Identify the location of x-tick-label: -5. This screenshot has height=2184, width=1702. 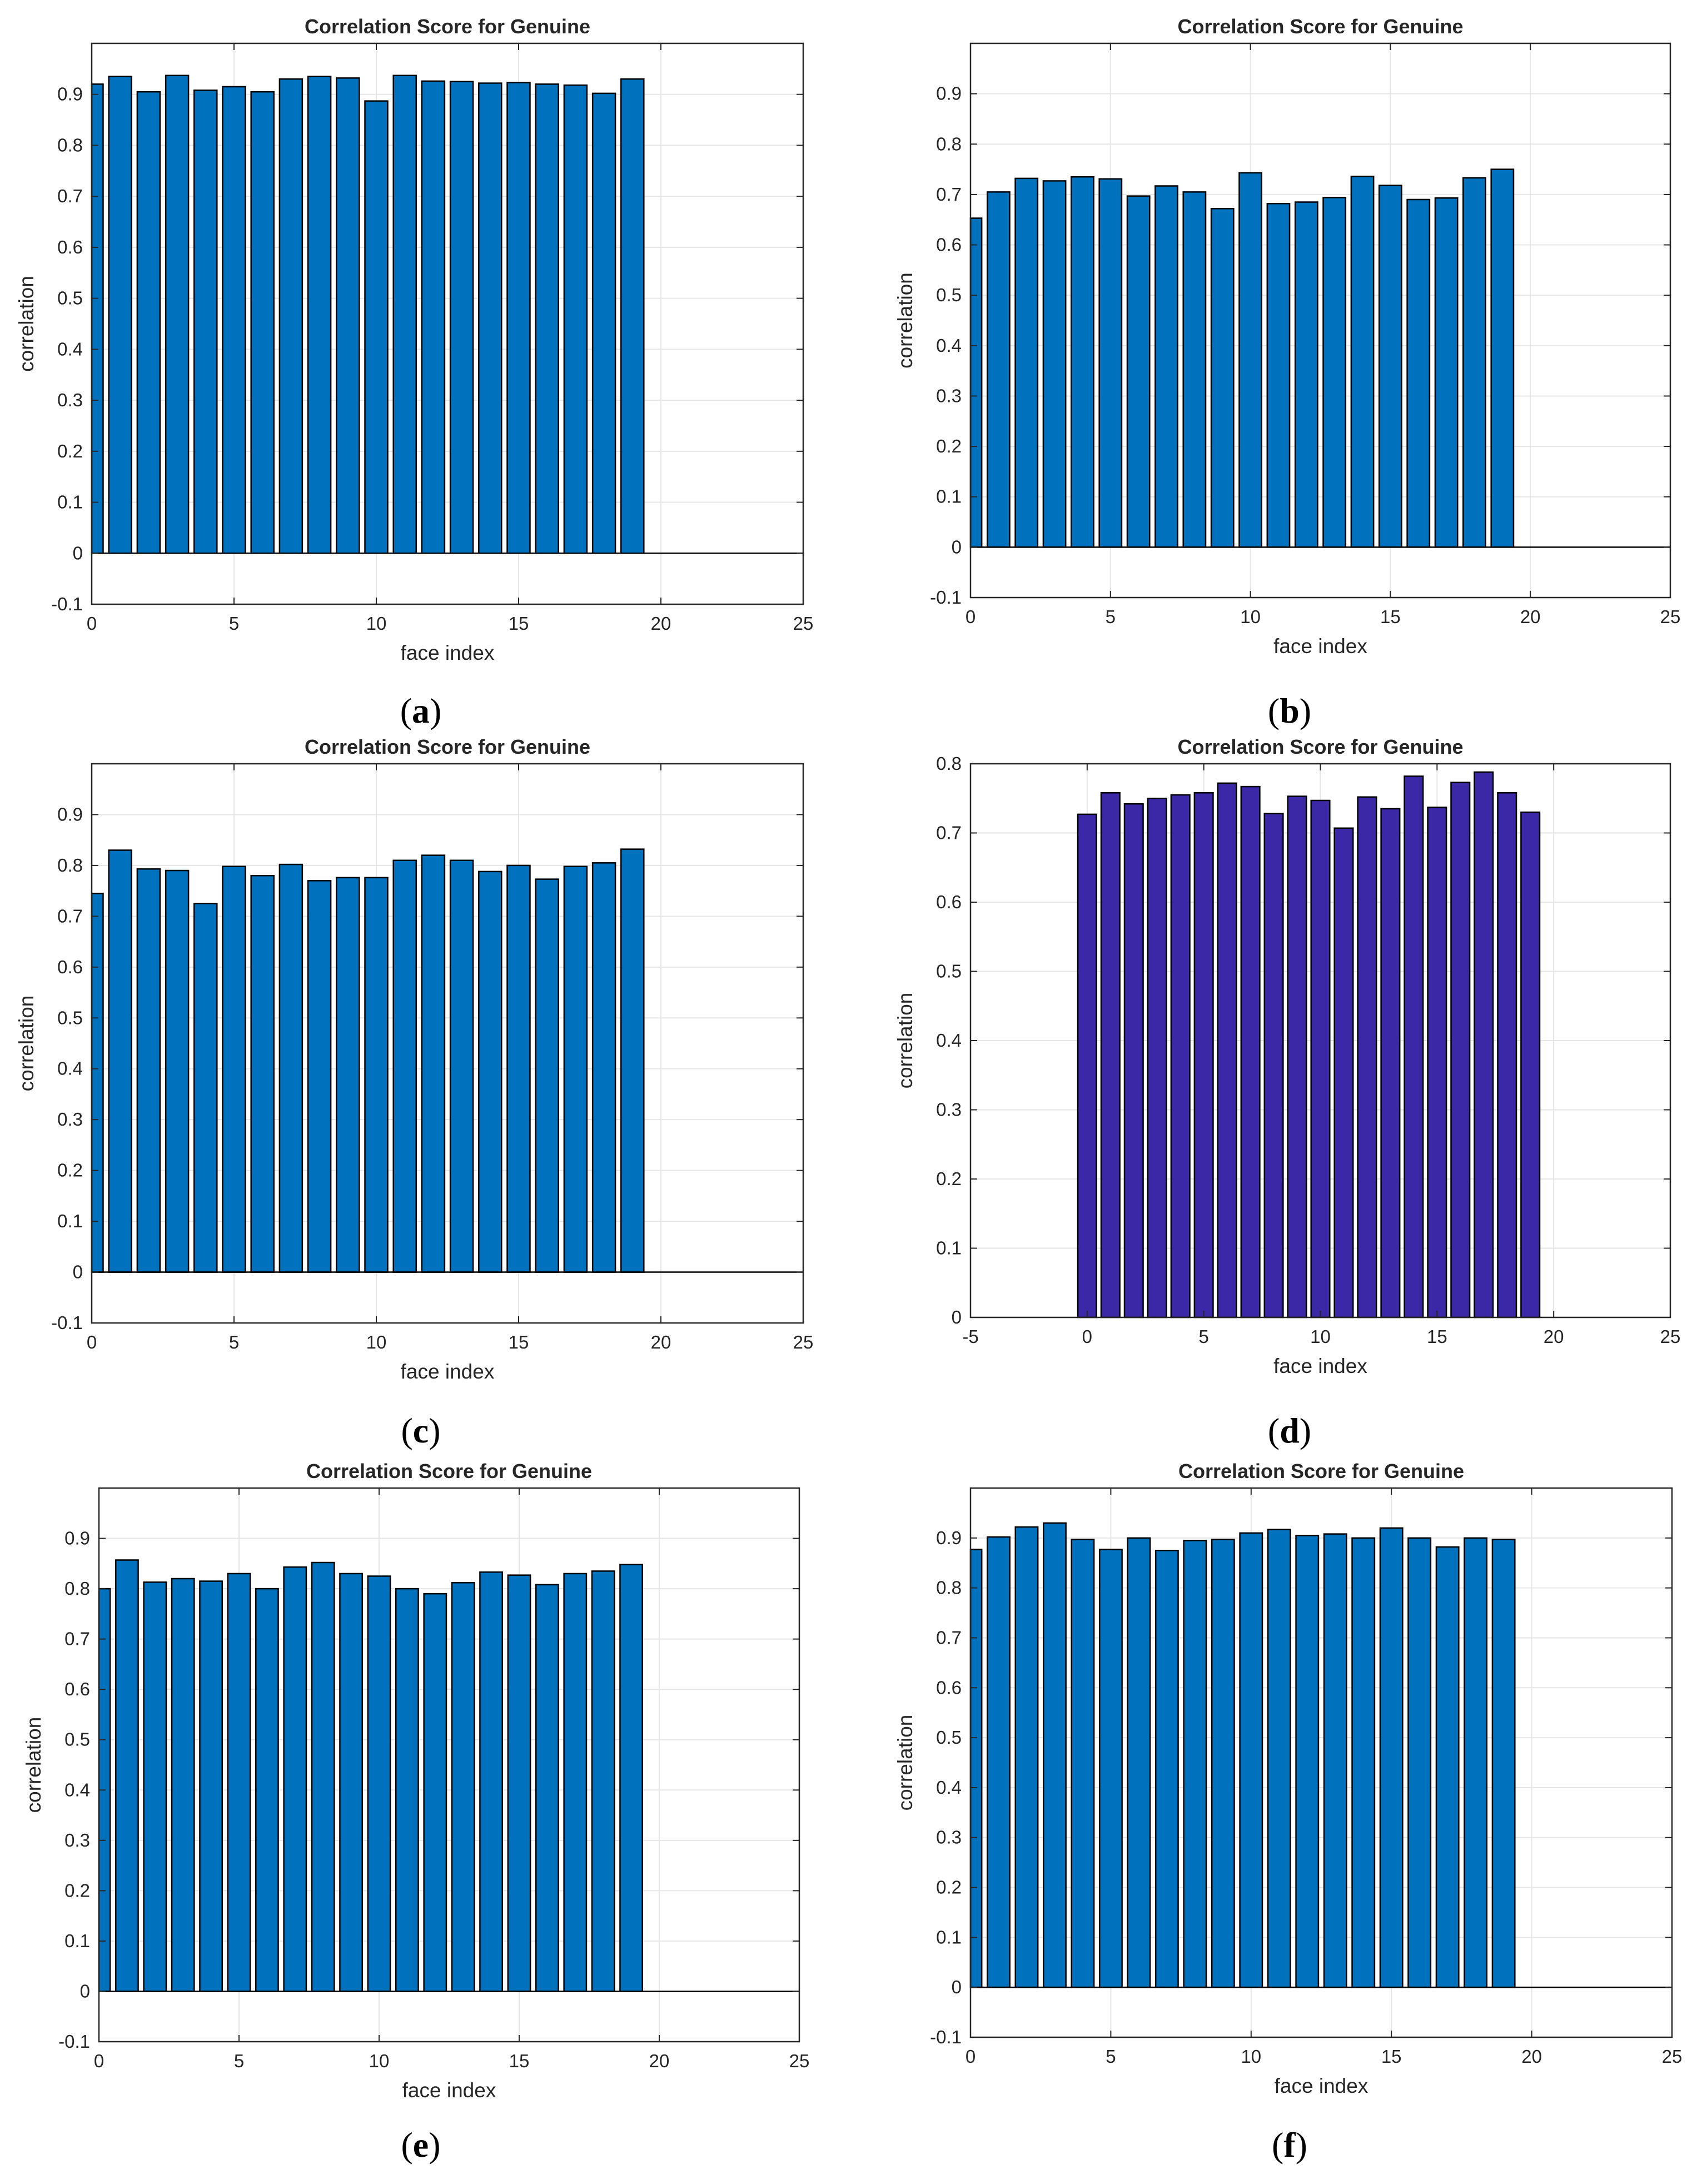
(970, 1336).